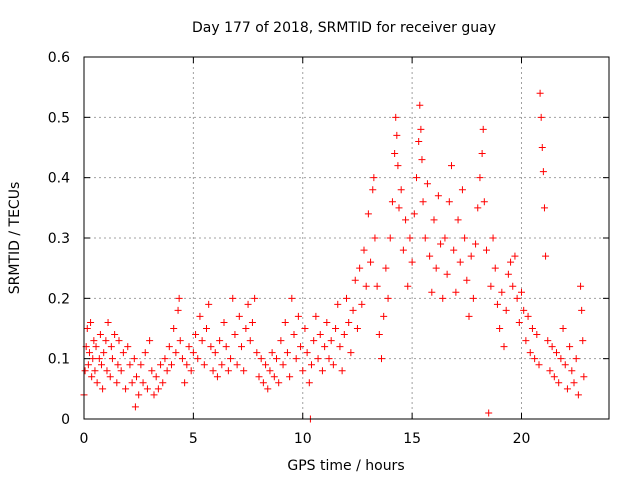  I want to click on y-tick-label: 0.4, so click(59, 179).